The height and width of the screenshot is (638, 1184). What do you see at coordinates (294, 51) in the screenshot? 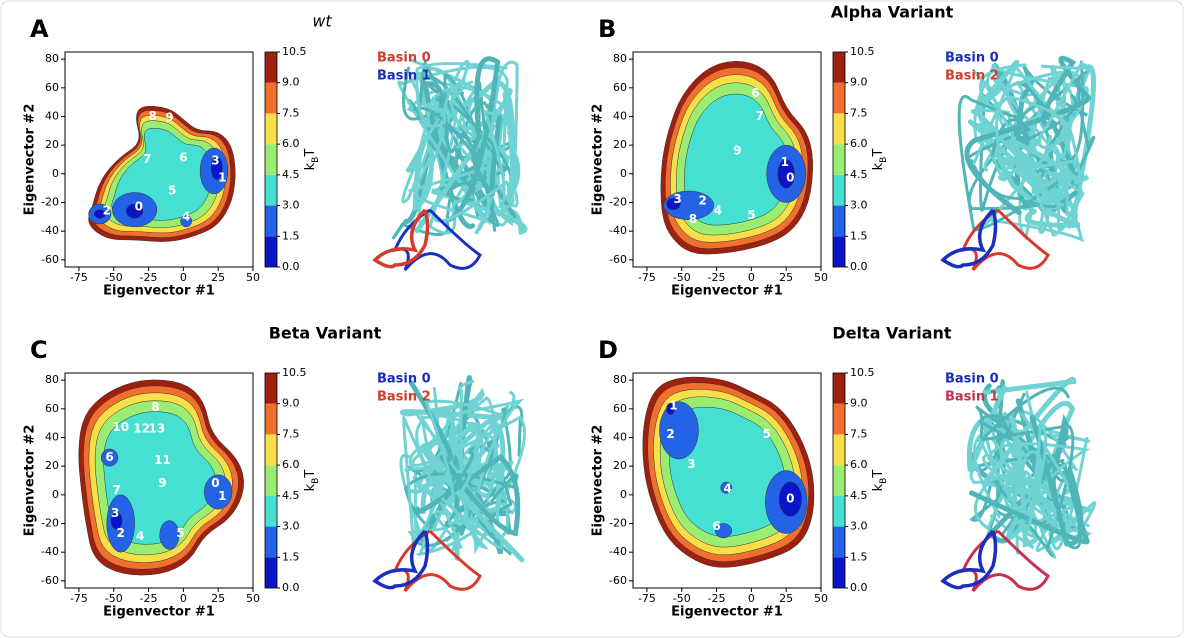
I see `colorbar-tick-label: 10.5` at bounding box center [294, 51].